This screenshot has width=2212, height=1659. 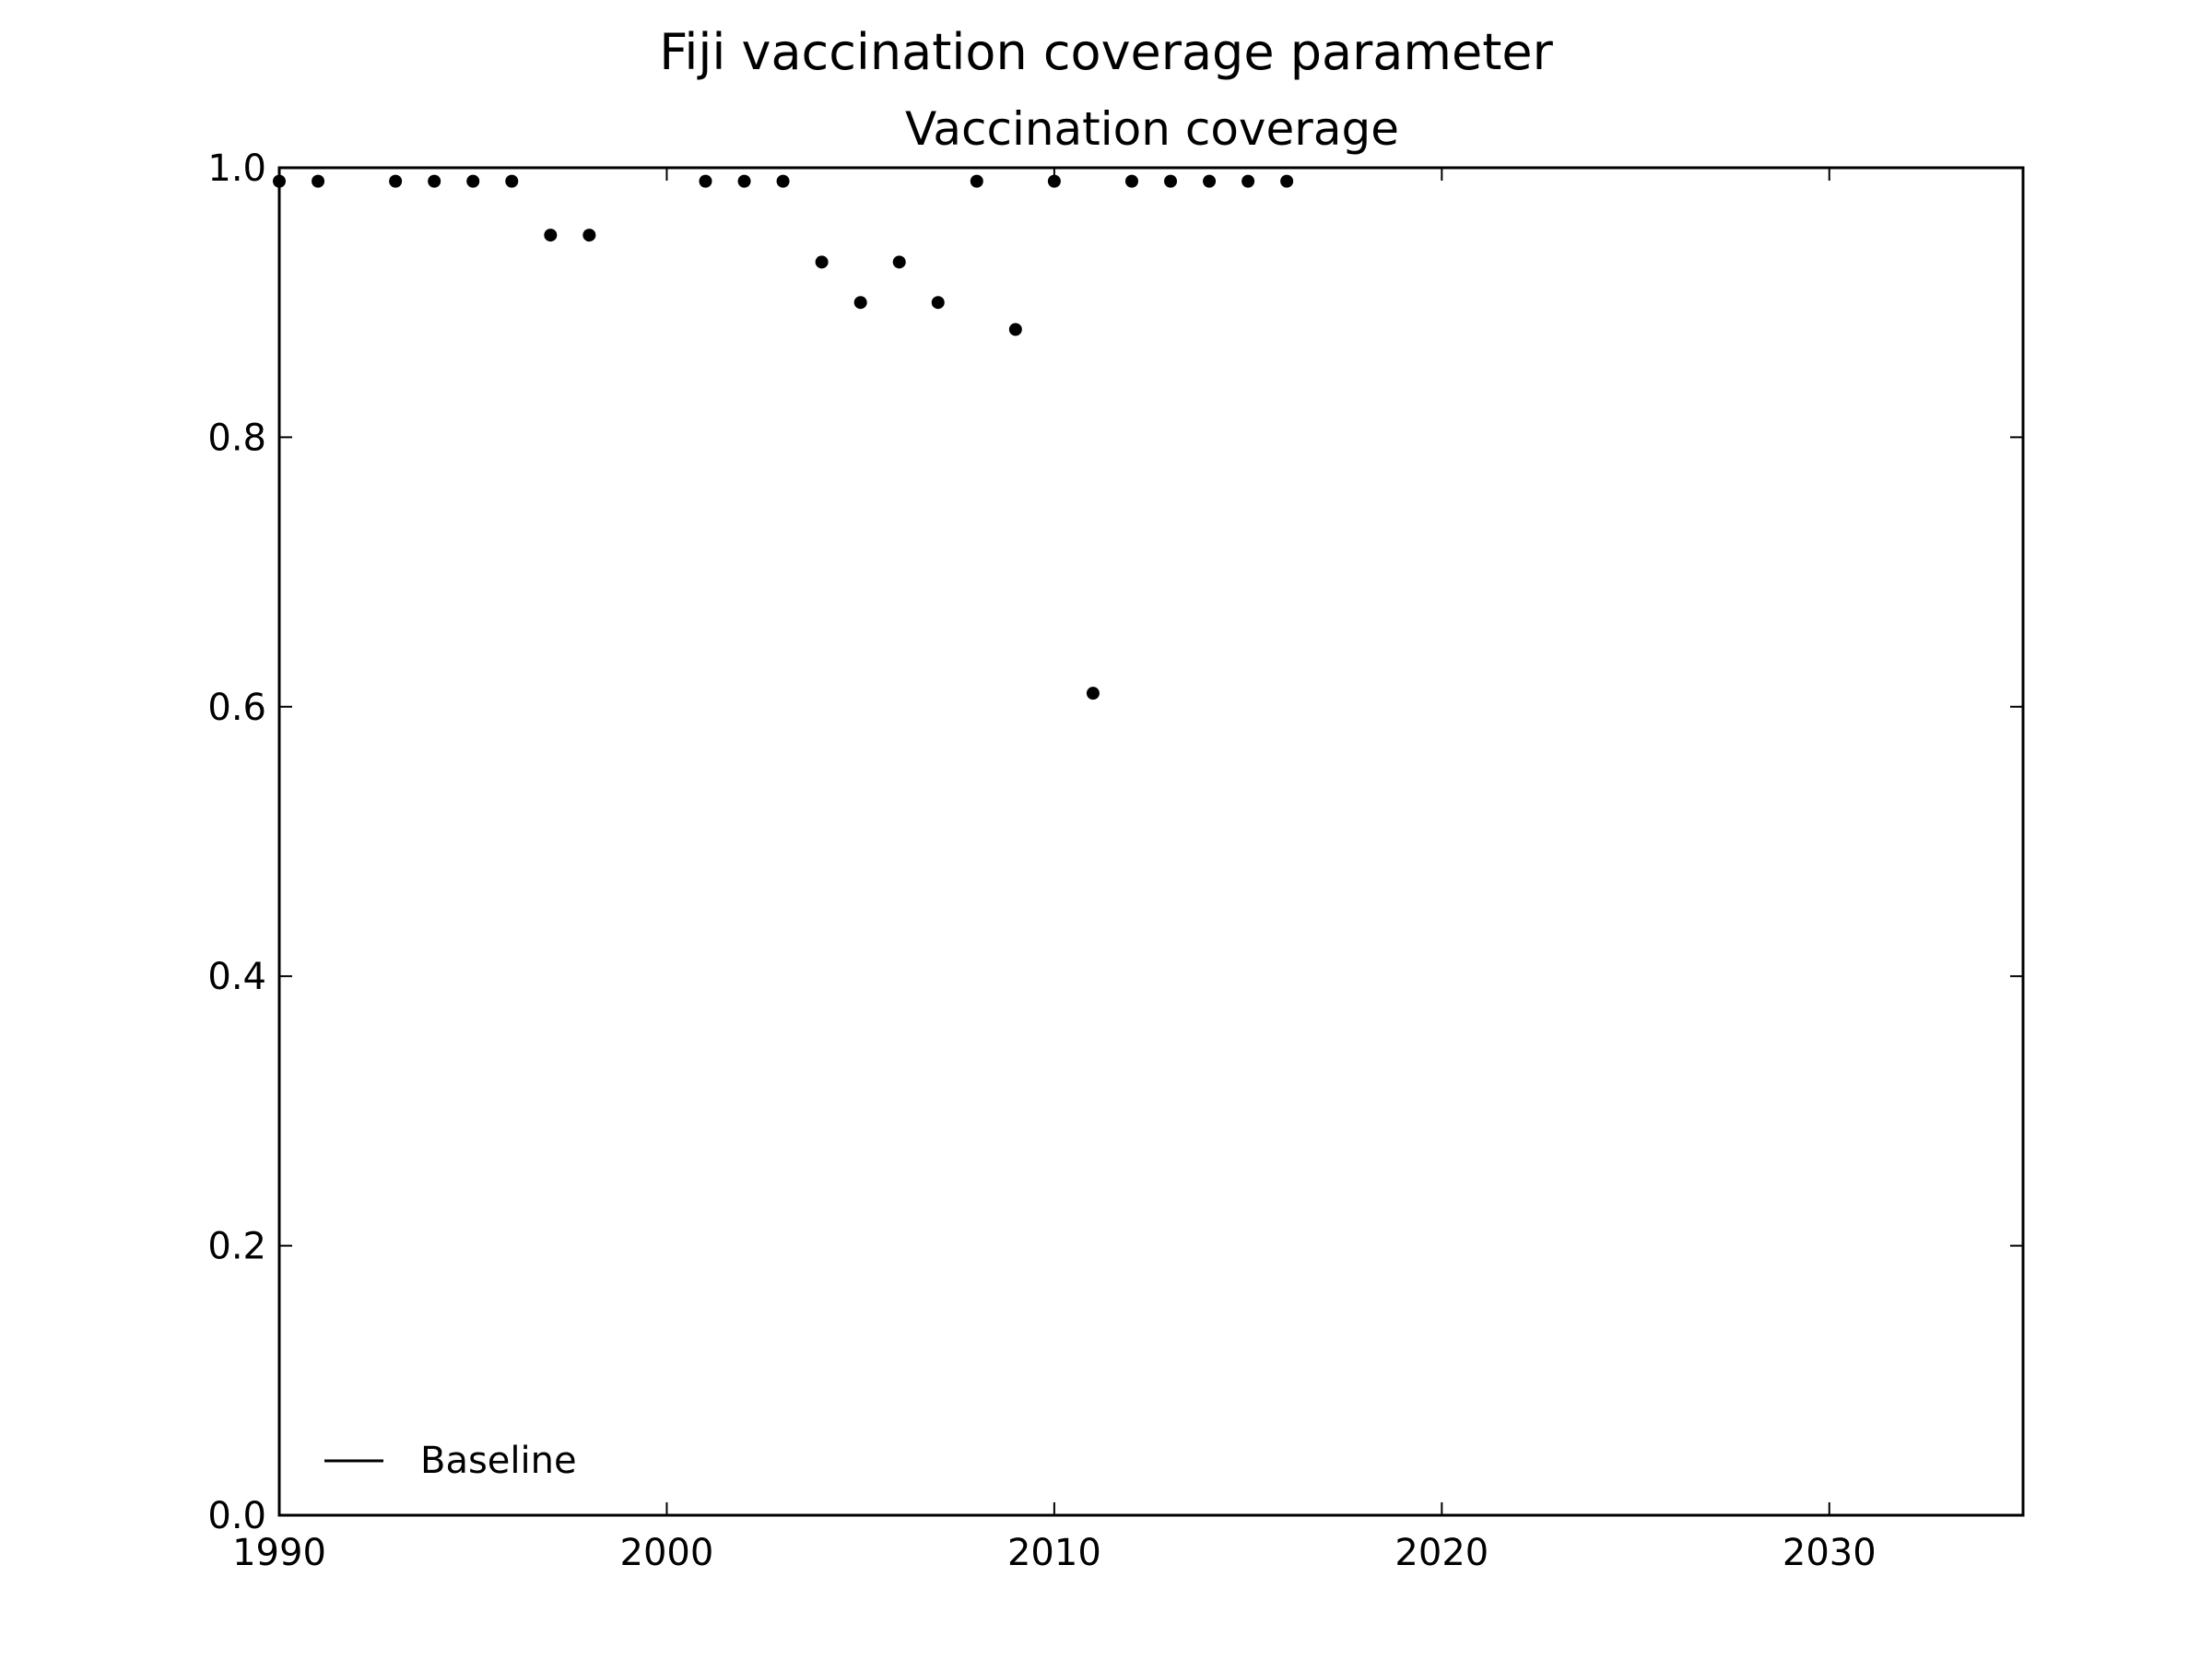 What do you see at coordinates (236, 1516) in the screenshot?
I see `y-tick-label: 0.0` at bounding box center [236, 1516].